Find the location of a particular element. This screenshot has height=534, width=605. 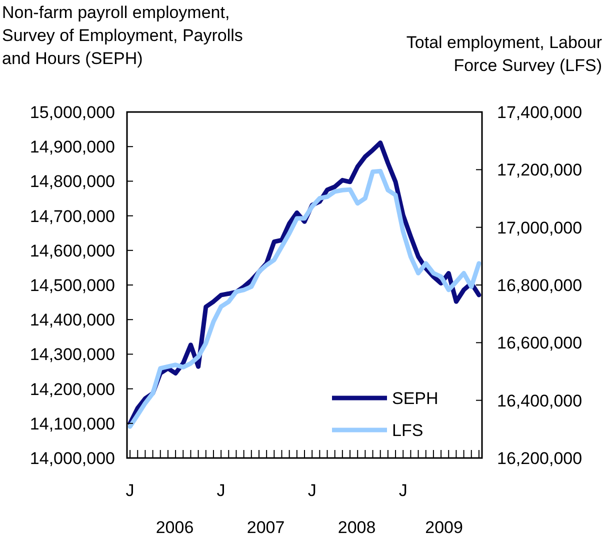

legend-label: SEPH is located at coordinates (415, 398).